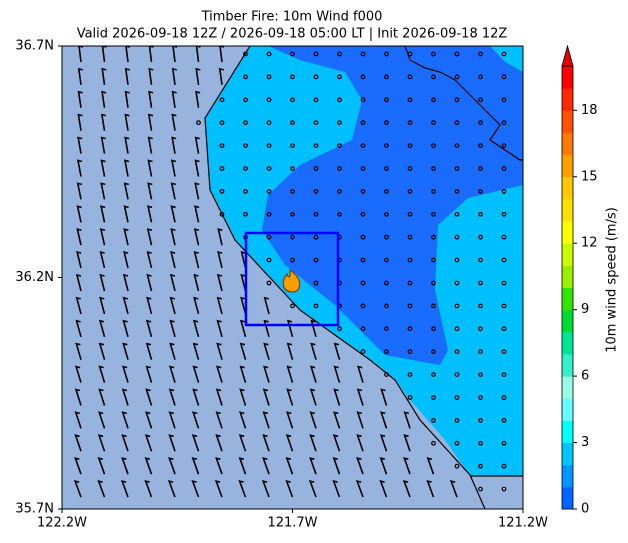 Image resolution: width=628 pixels, height=543 pixels. I want to click on colorbar-frame, so click(567, 287).